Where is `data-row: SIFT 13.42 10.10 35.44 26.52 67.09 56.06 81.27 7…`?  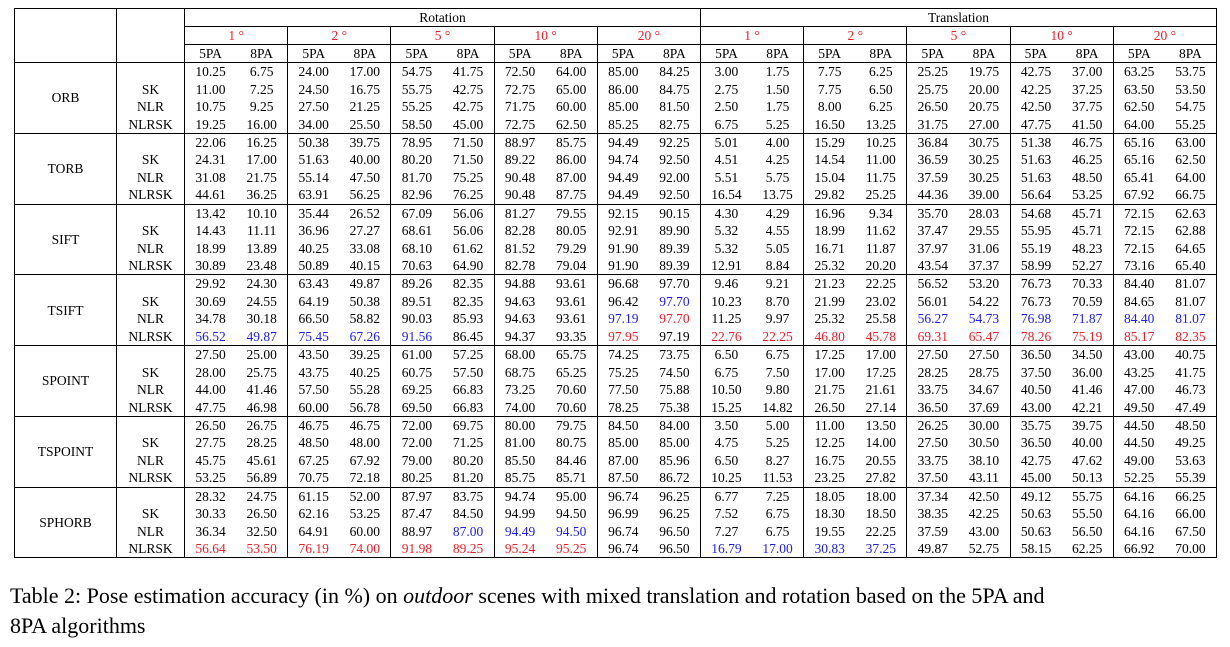 data-row: SIFT 13.42 10.10 35.44 26.52 67.09 56.06 81.27 7… is located at coordinates (615, 239).